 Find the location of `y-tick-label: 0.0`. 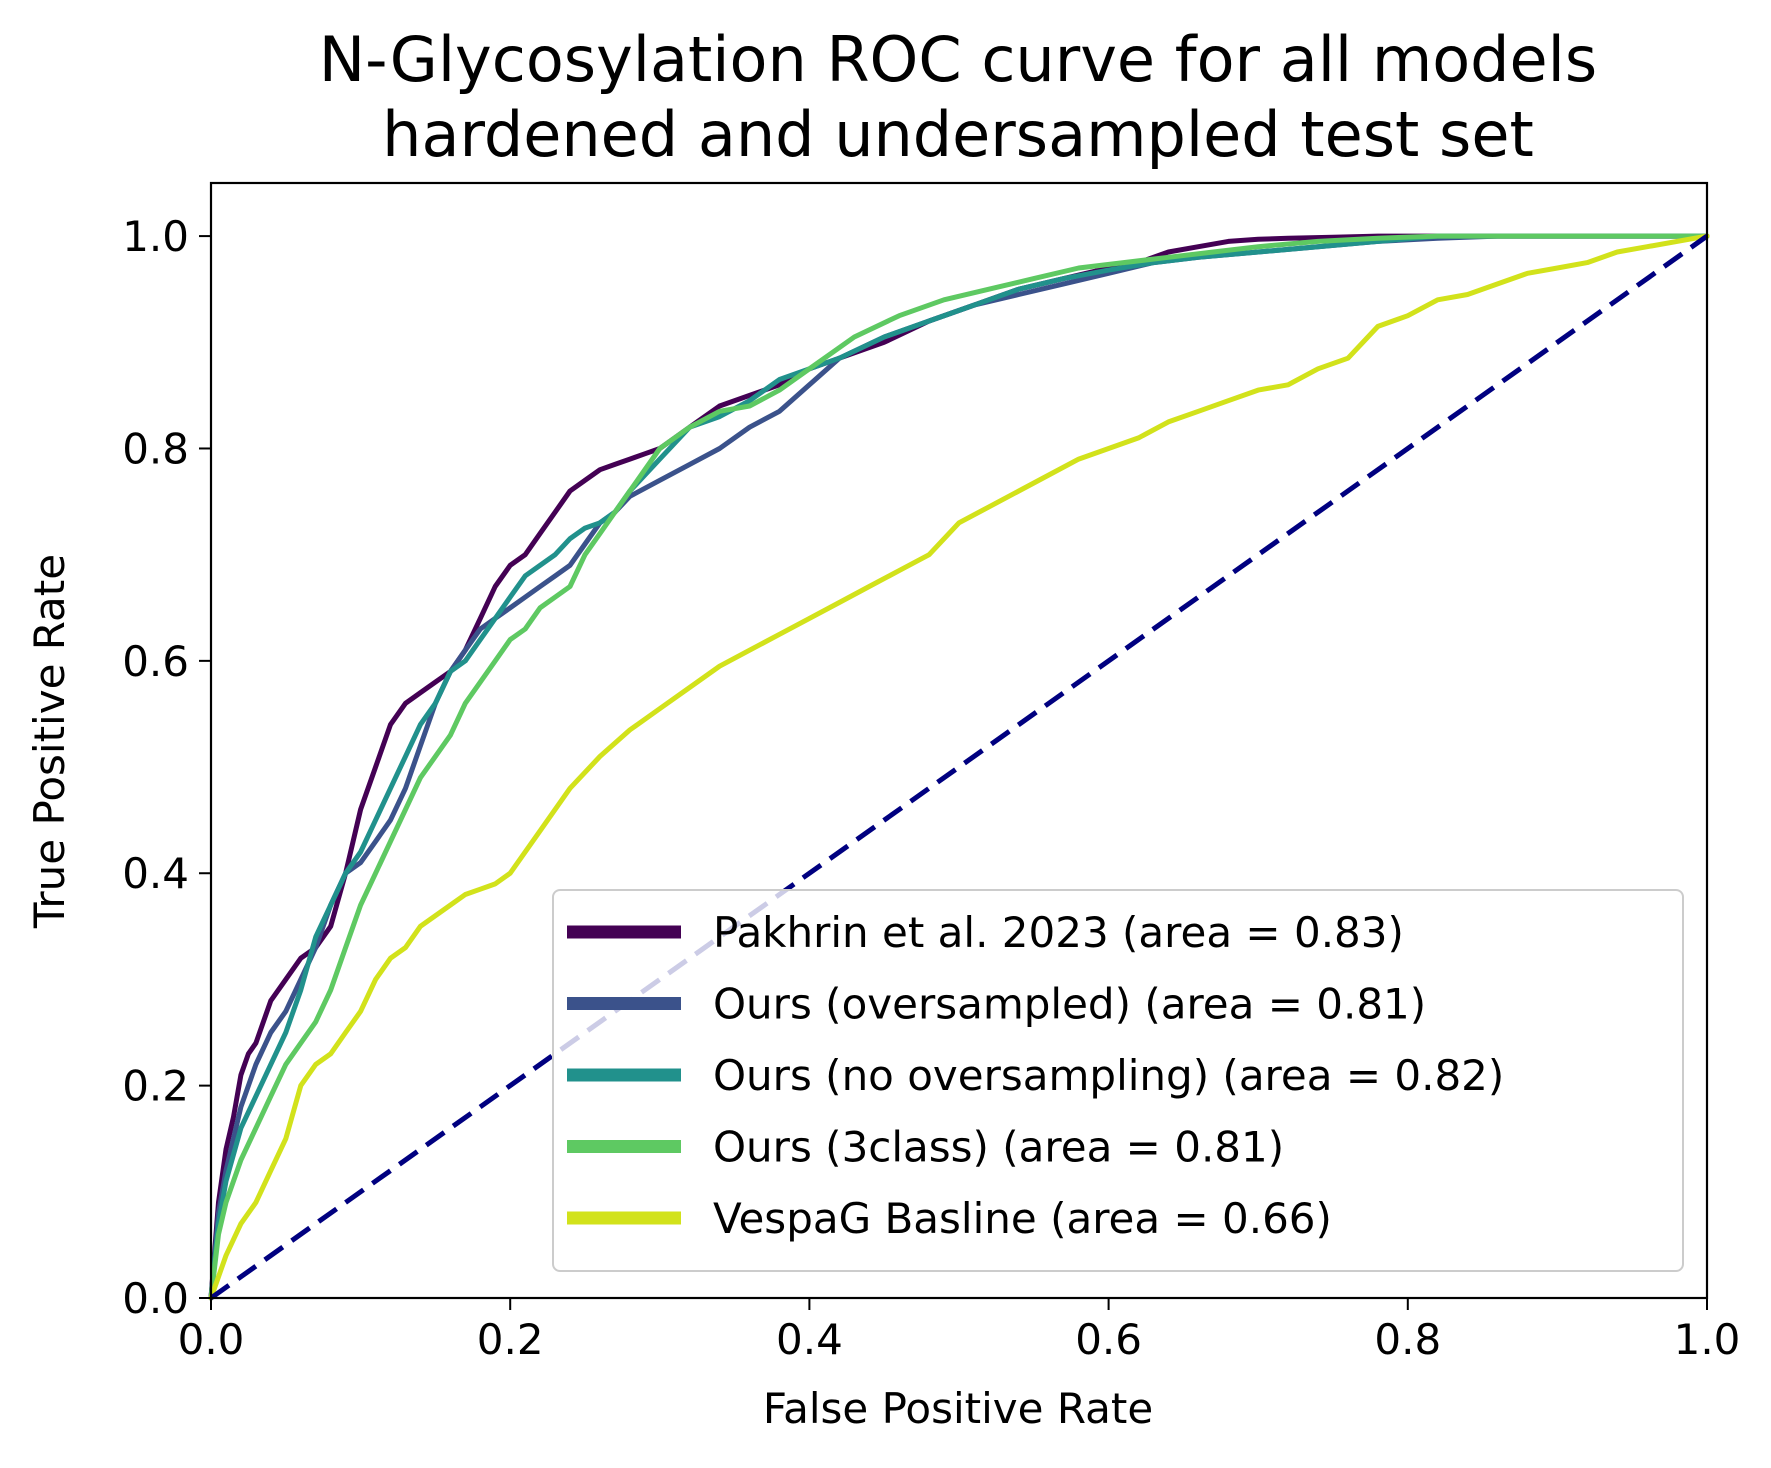

y-tick-label: 0.0 is located at coordinates (155, 1298).